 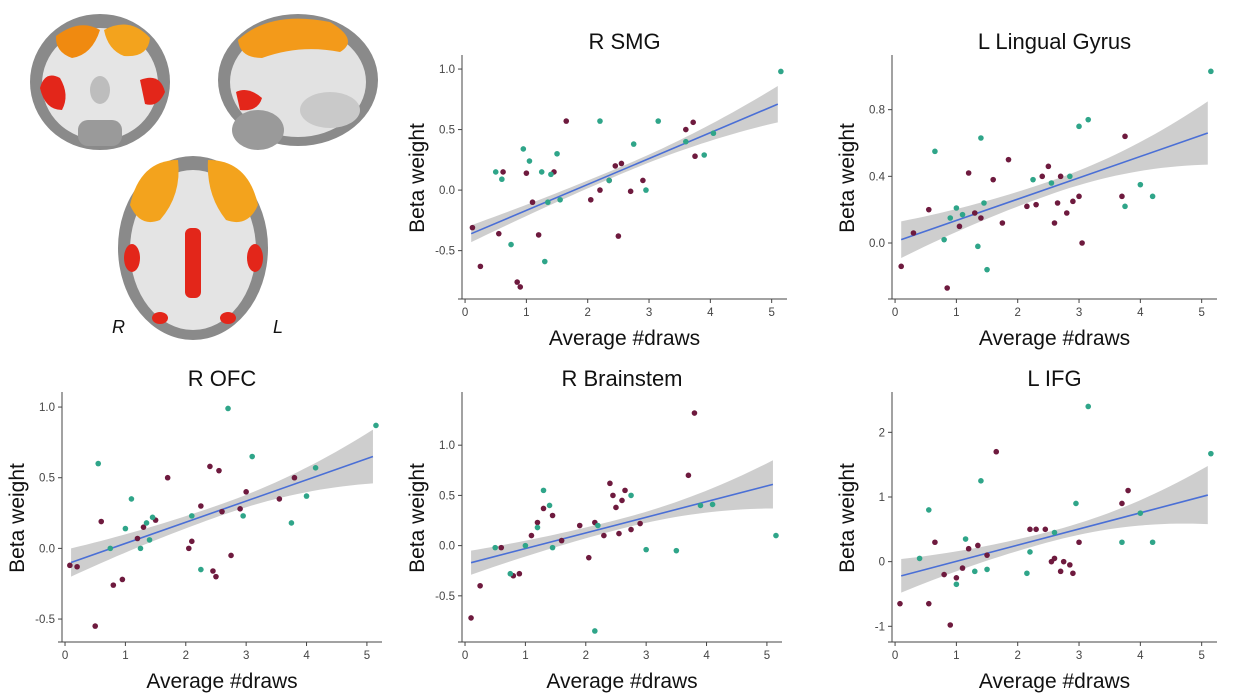 What do you see at coordinates (624, 41) in the screenshot?
I see `chart-title: R SMG` at bounding box center [624, 41].